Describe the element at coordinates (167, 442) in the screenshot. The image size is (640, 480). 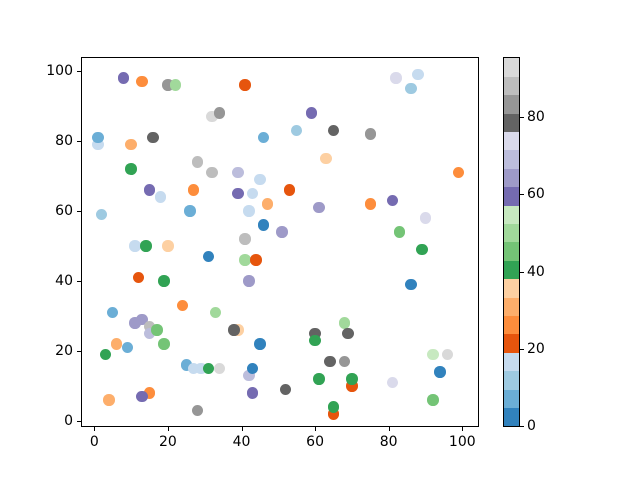
I see `x-tick-label: 20` at that location.